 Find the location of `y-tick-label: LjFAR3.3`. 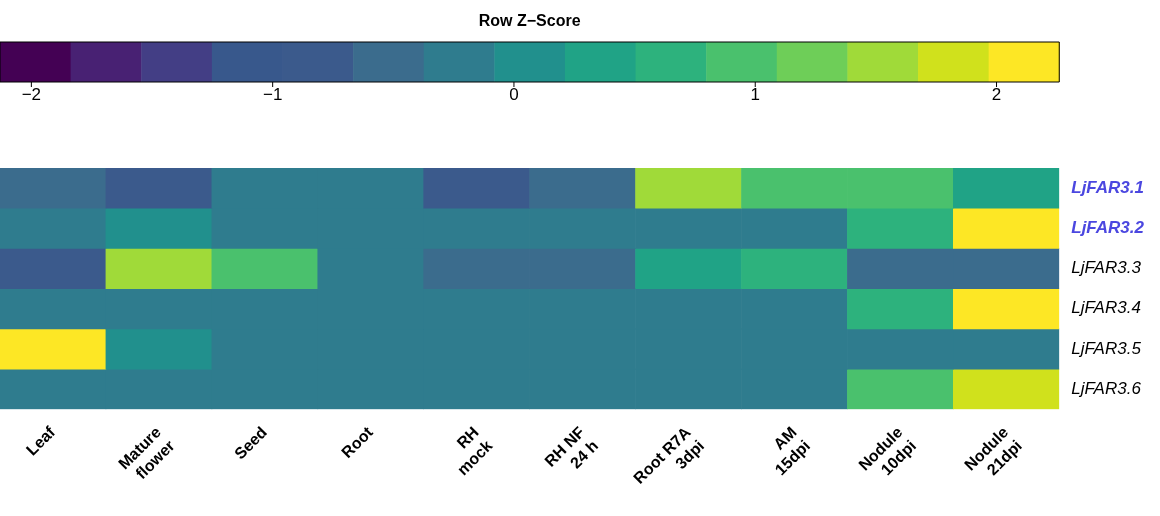

y-tick-label: LjFAR3.3 is located at coordinates (1106, 268).